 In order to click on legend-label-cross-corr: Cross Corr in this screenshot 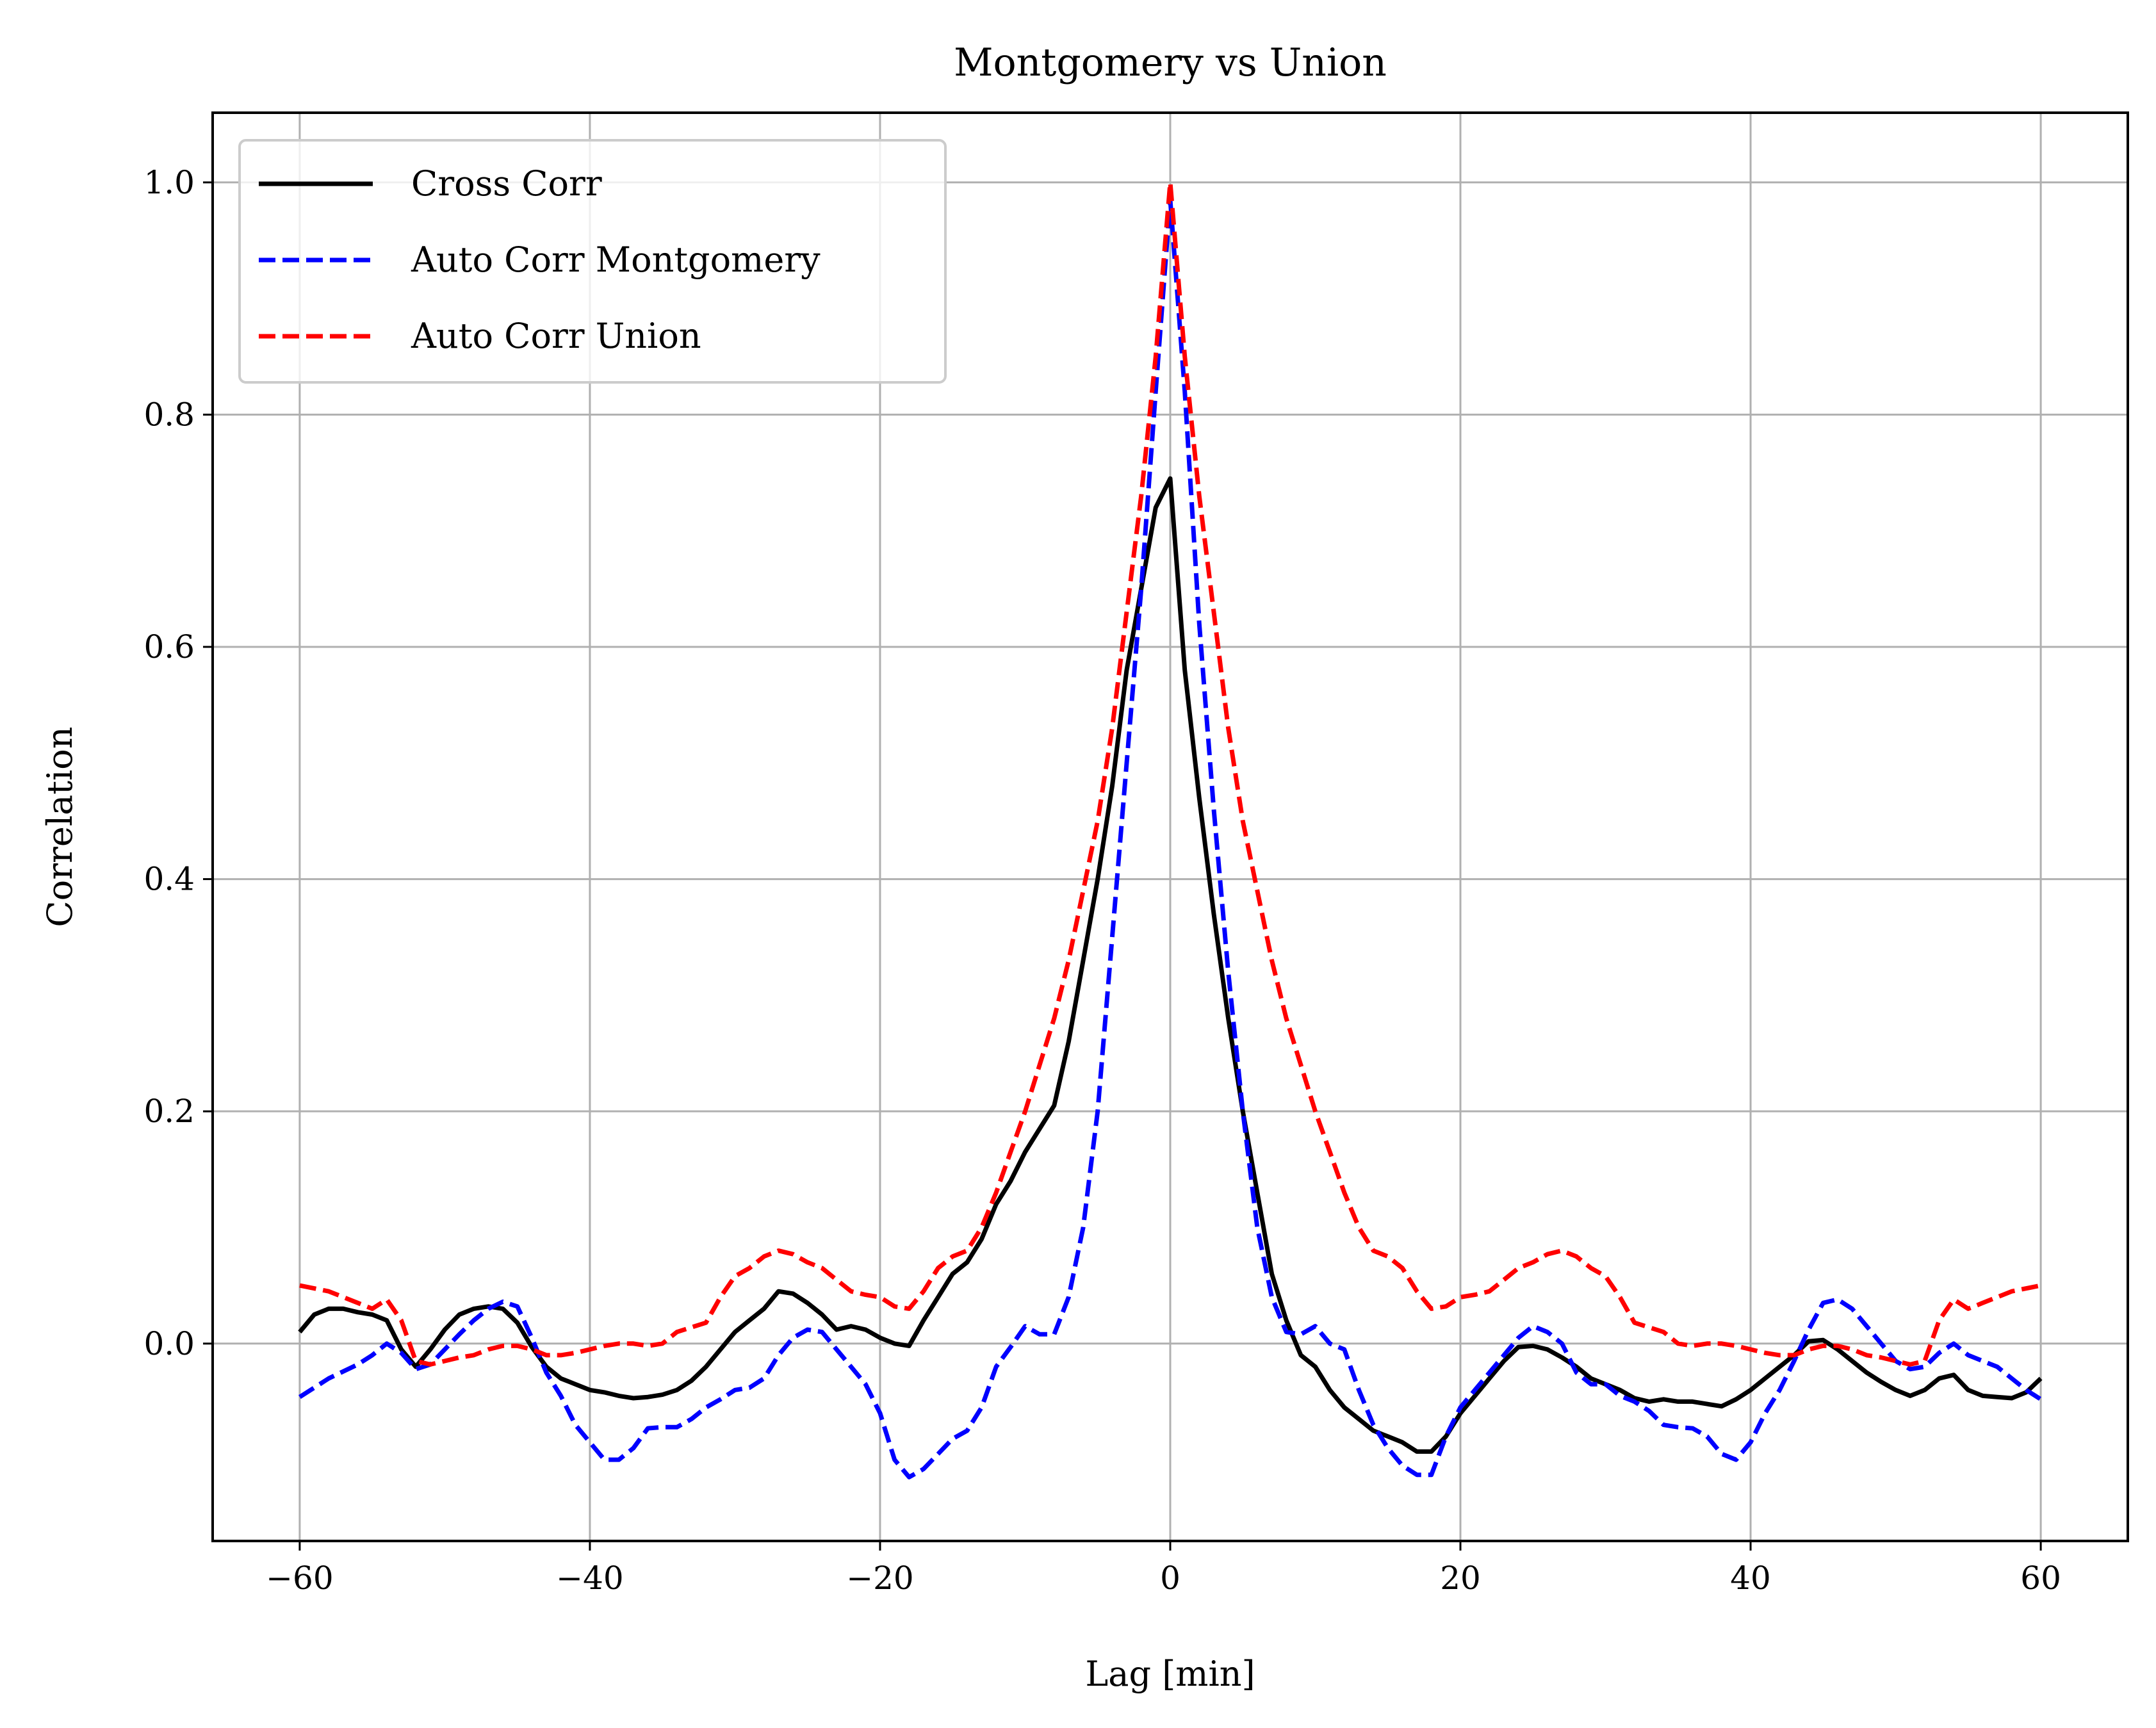, I will do `click(506, 183)`.